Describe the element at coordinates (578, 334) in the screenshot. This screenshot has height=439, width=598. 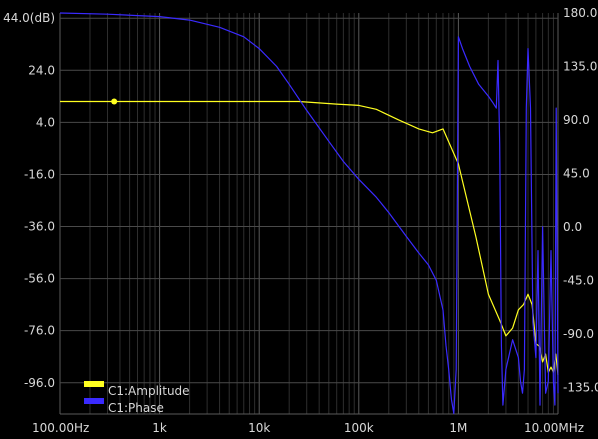
I see `y-right-tick-label: -90.0` at that location.